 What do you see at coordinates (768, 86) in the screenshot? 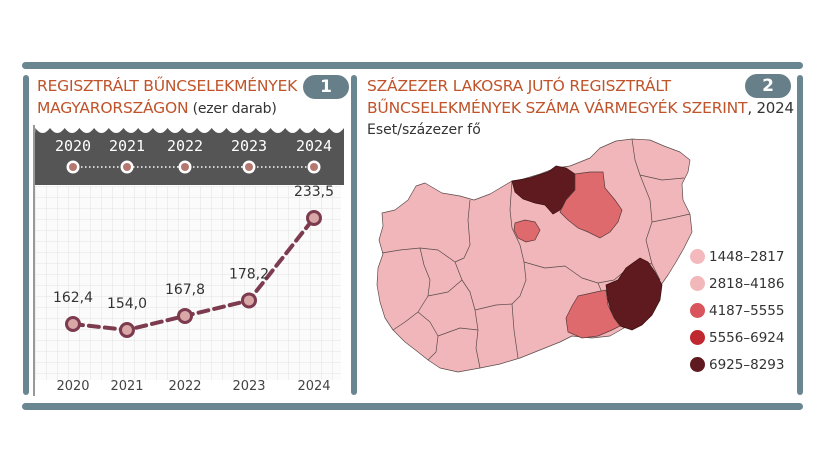
I see `chart2-badge: 2` at bounding box center [768, 86].